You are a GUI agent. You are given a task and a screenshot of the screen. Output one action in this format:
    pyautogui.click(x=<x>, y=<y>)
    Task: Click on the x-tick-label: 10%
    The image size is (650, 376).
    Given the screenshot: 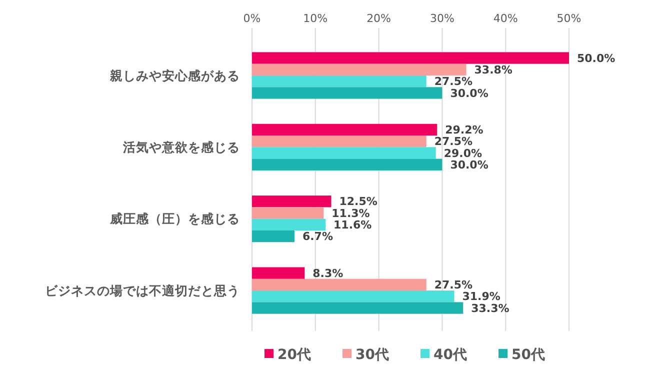 What is the action you would take?
    pyautogui.click(x=315, y=18)
    